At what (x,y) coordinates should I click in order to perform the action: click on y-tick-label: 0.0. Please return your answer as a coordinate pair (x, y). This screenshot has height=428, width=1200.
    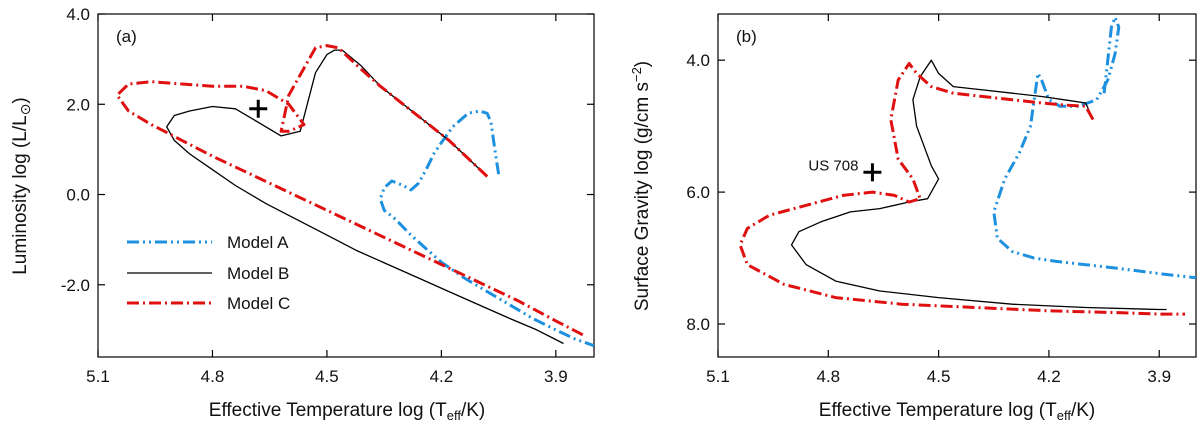
    Looking at the image, I should click on (78, 195).